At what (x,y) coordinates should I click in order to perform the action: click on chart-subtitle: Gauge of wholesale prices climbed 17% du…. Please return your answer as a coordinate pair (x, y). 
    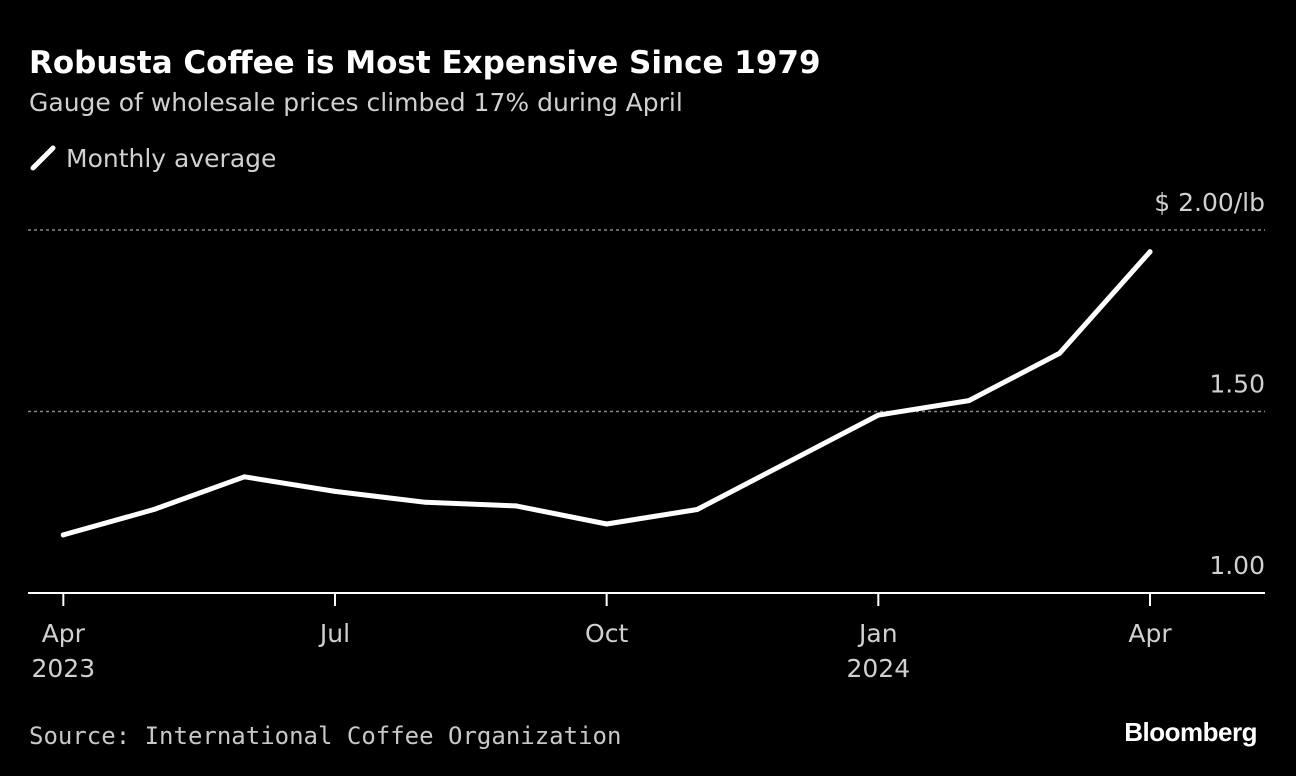
    Looking at the image, I should click on (356, 102).